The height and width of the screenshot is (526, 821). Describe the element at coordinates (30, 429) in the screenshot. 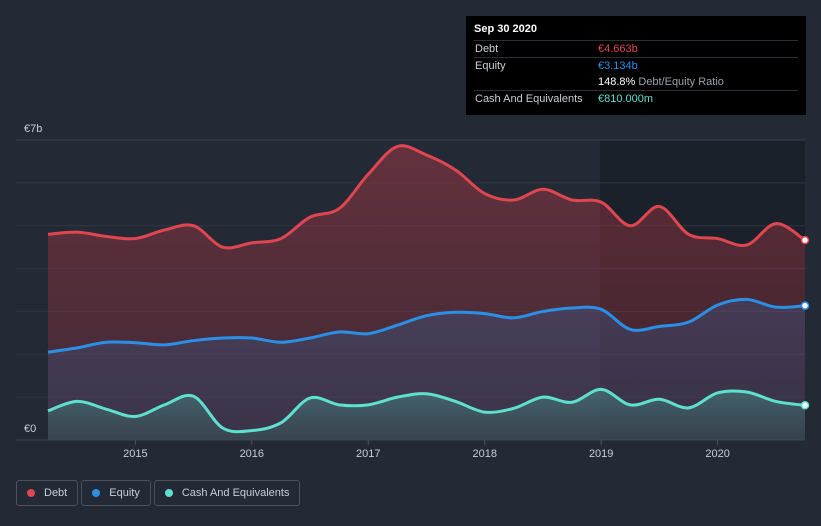

I see `y-tick-label-zero: €0` at that location.